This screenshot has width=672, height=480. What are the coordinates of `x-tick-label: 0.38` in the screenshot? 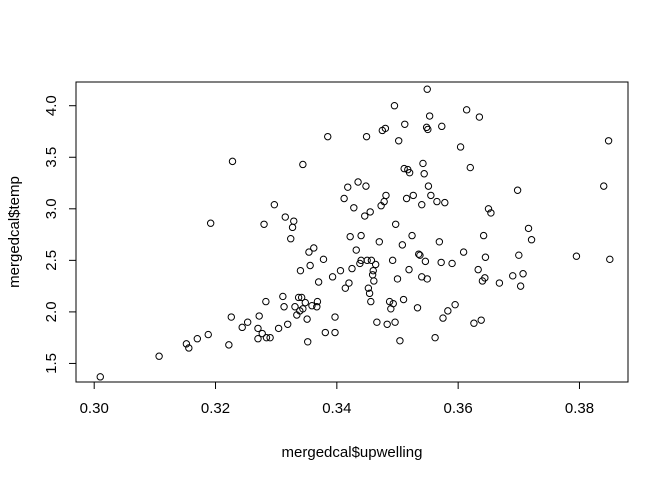 It's located at (579, 408).